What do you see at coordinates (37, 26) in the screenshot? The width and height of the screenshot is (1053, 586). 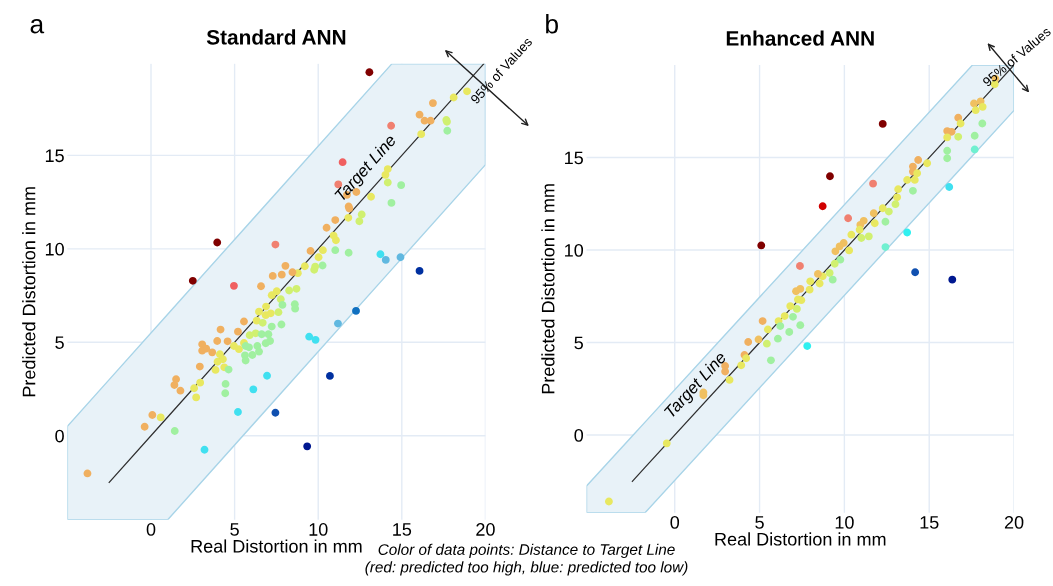 I see `text: a` at bounding box center [37, 26].